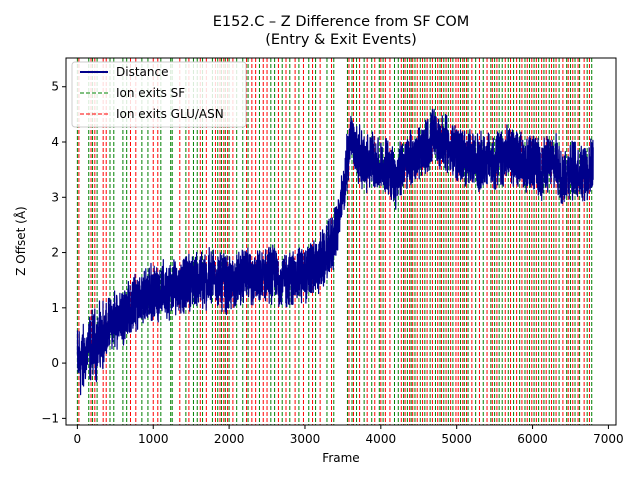 This screenshot has width=640, height=485. Describe the element at coordinates (340, 458) in the screenshot. I see `x-axis-label: Frame` at that location.